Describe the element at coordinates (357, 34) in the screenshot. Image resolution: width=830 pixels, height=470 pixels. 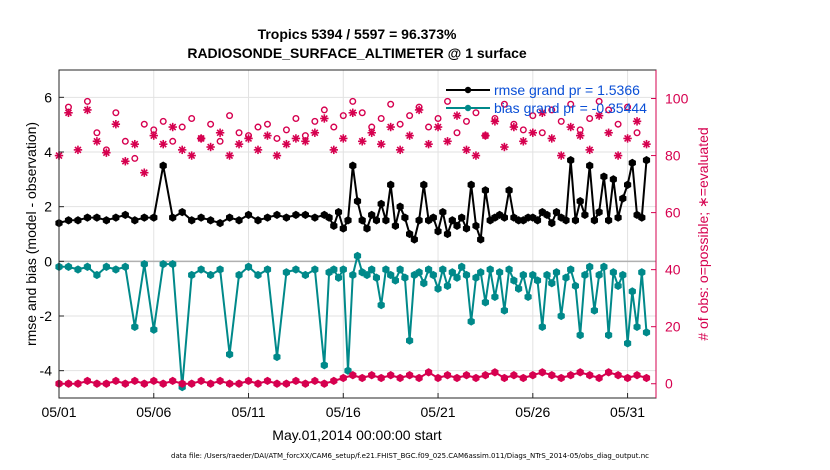
I see `chart-title: Tropics 5394 / 5597 = 96.373%` at that location.